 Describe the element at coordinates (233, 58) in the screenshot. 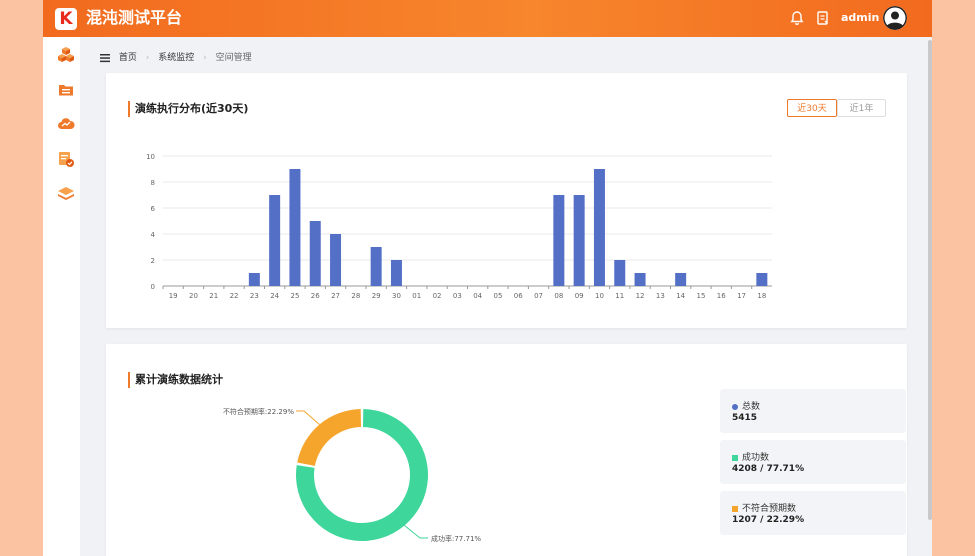

I see `breadcrumb-current: 空间管理` at that location.